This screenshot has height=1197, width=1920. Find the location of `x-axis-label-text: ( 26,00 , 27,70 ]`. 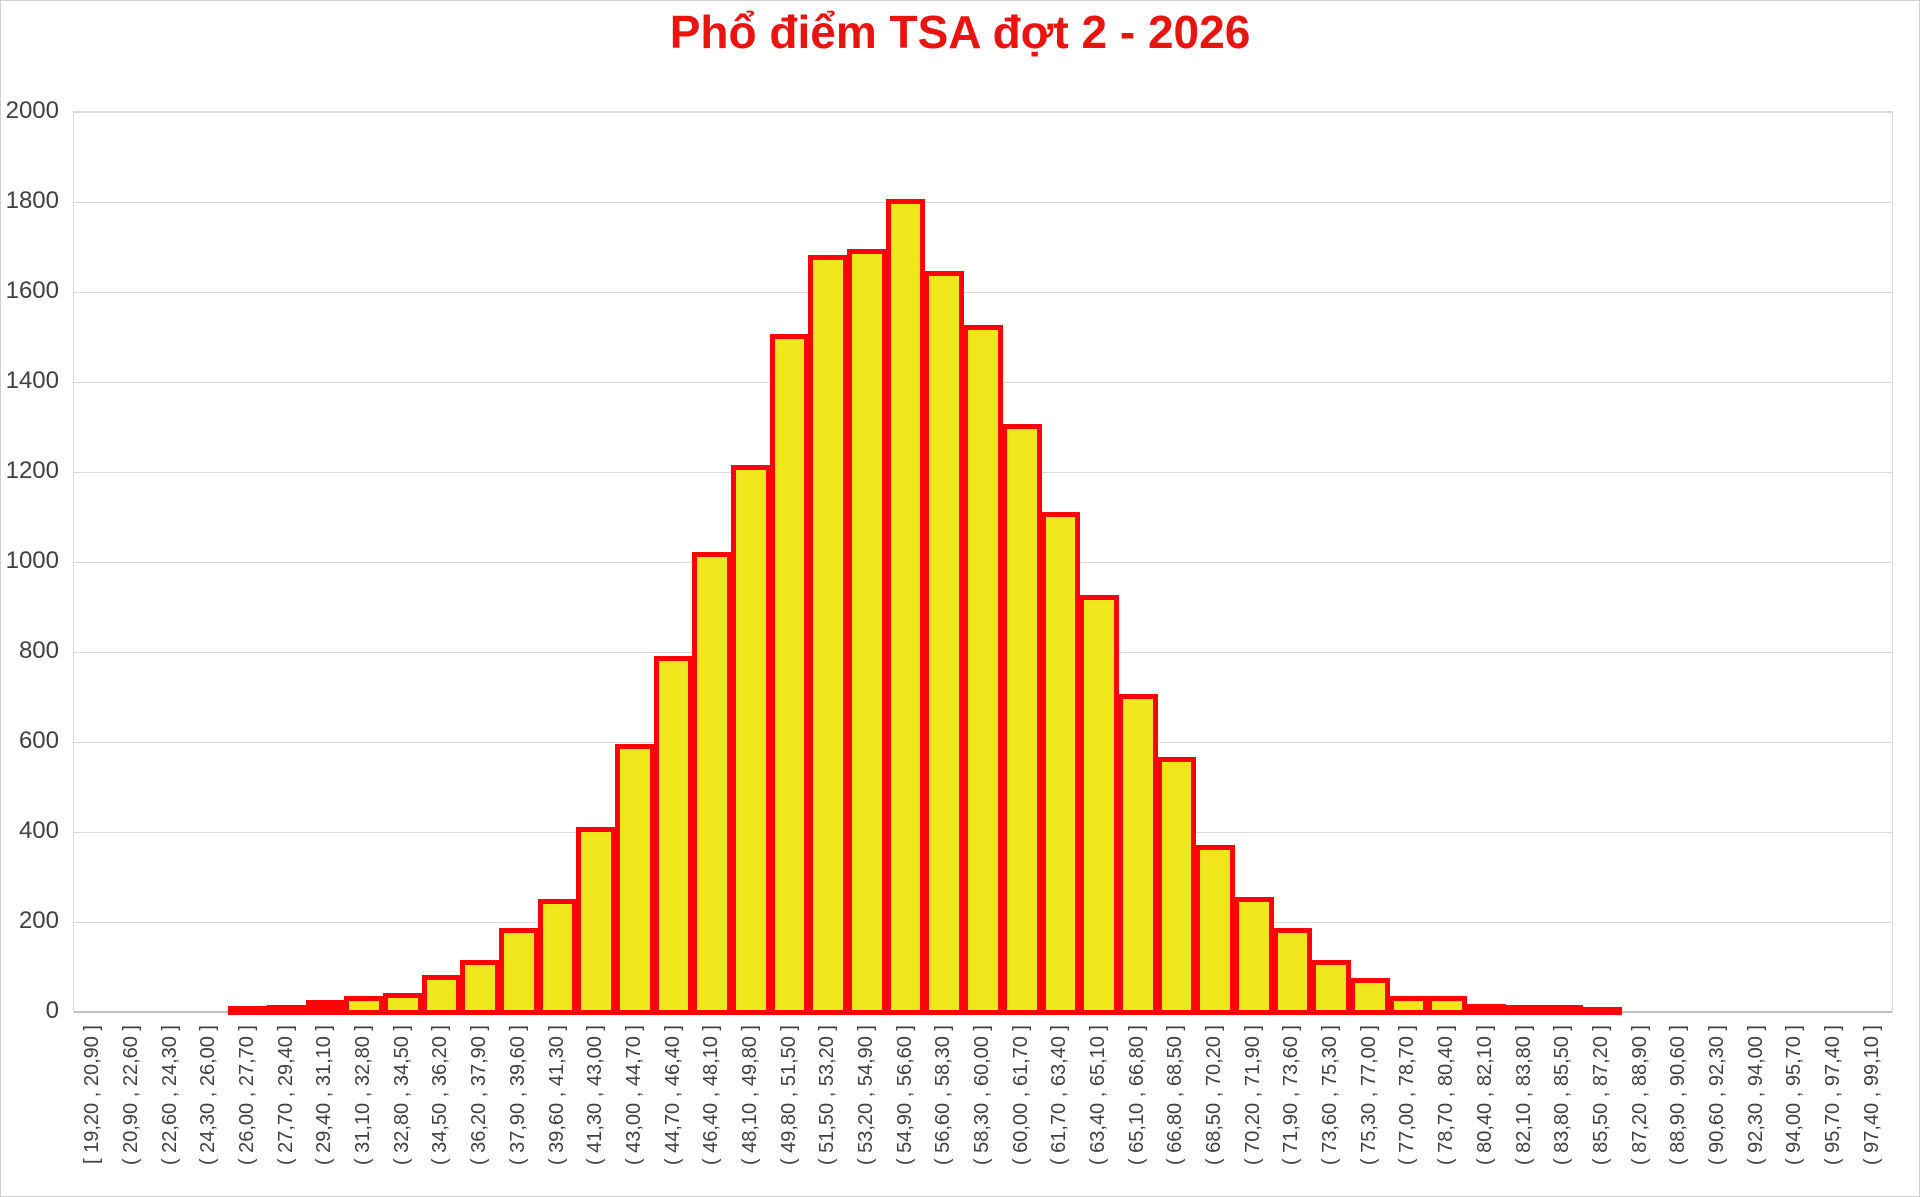

x-axis-label-text: ( 26,00 , 27,70 ] is located at coordinates (247, 1095).